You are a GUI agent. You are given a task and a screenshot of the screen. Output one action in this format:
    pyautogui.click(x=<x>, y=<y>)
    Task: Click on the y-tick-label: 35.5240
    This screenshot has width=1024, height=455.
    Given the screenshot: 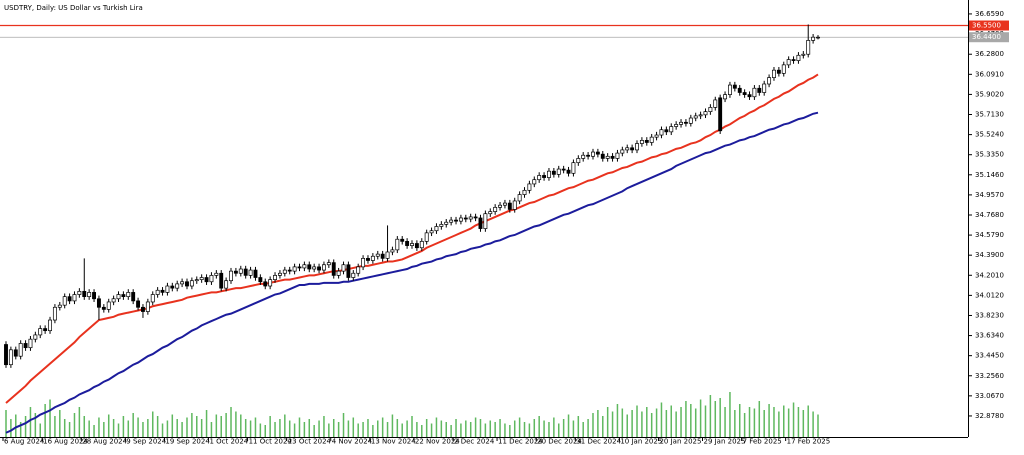 What is the action you would take?
    pyautogui.click(x=989, y=135)
    